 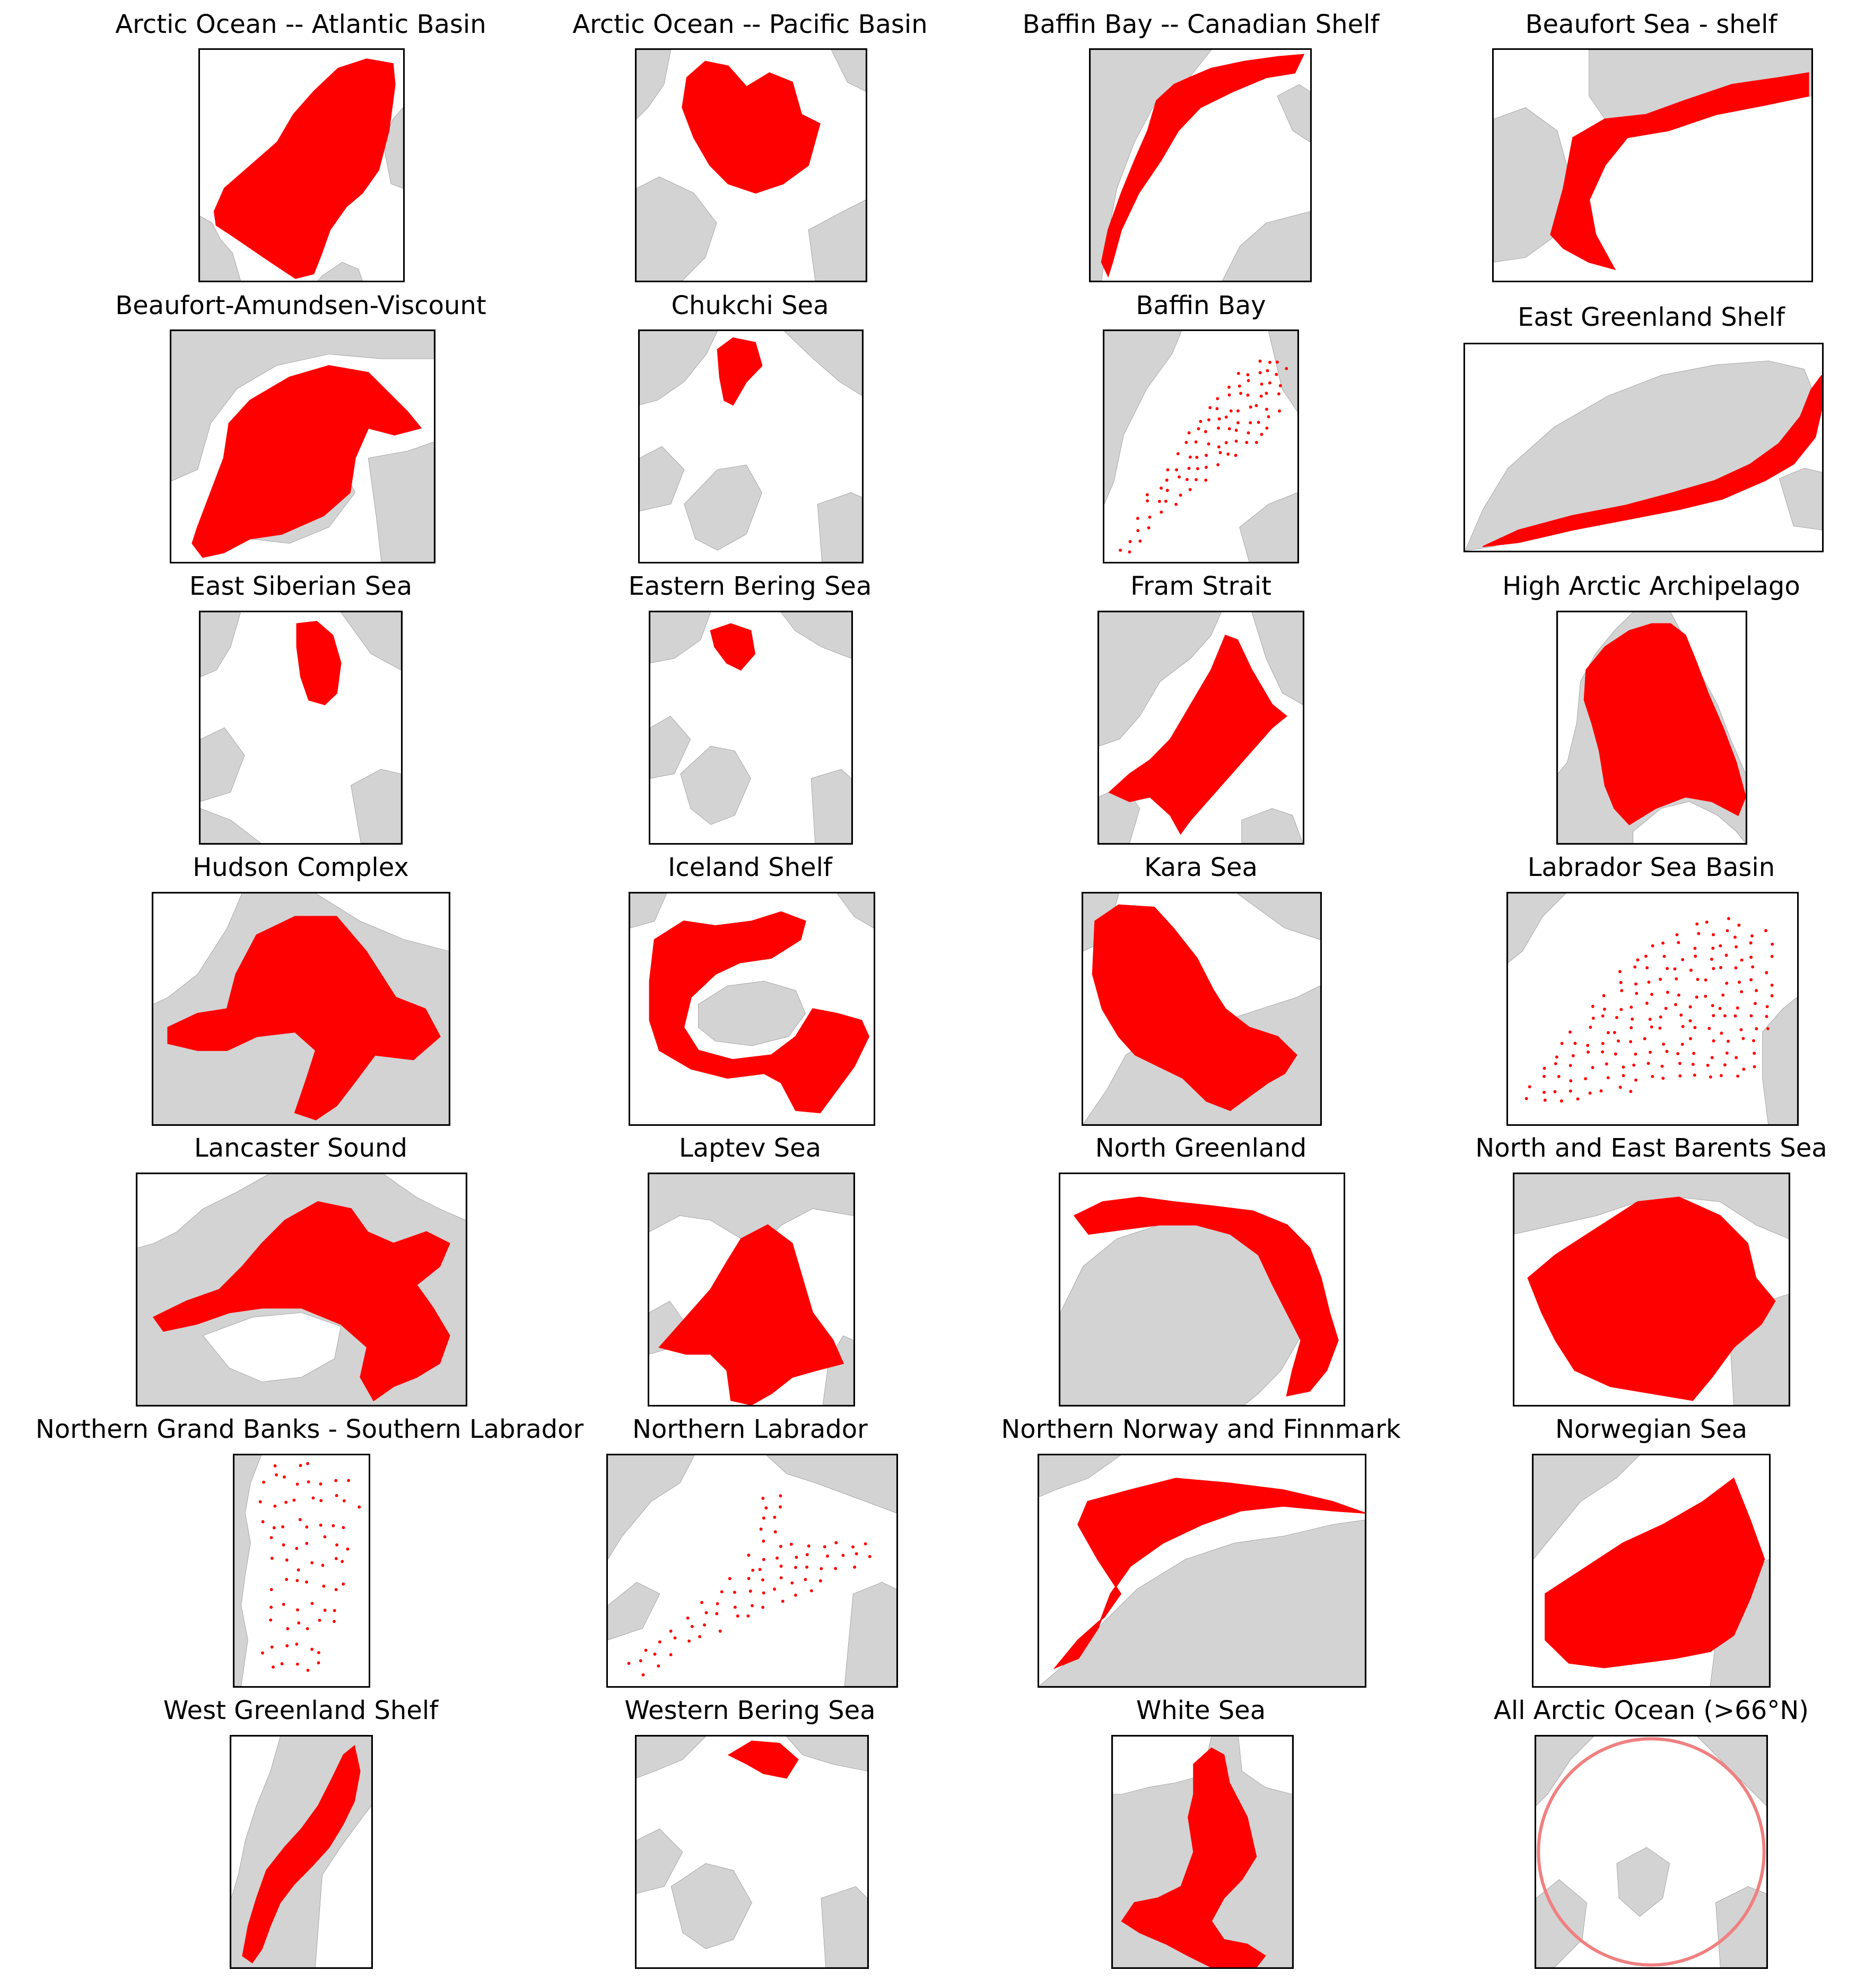 I want to click on map-panel-east-siberian, so click(x=301, y=728).